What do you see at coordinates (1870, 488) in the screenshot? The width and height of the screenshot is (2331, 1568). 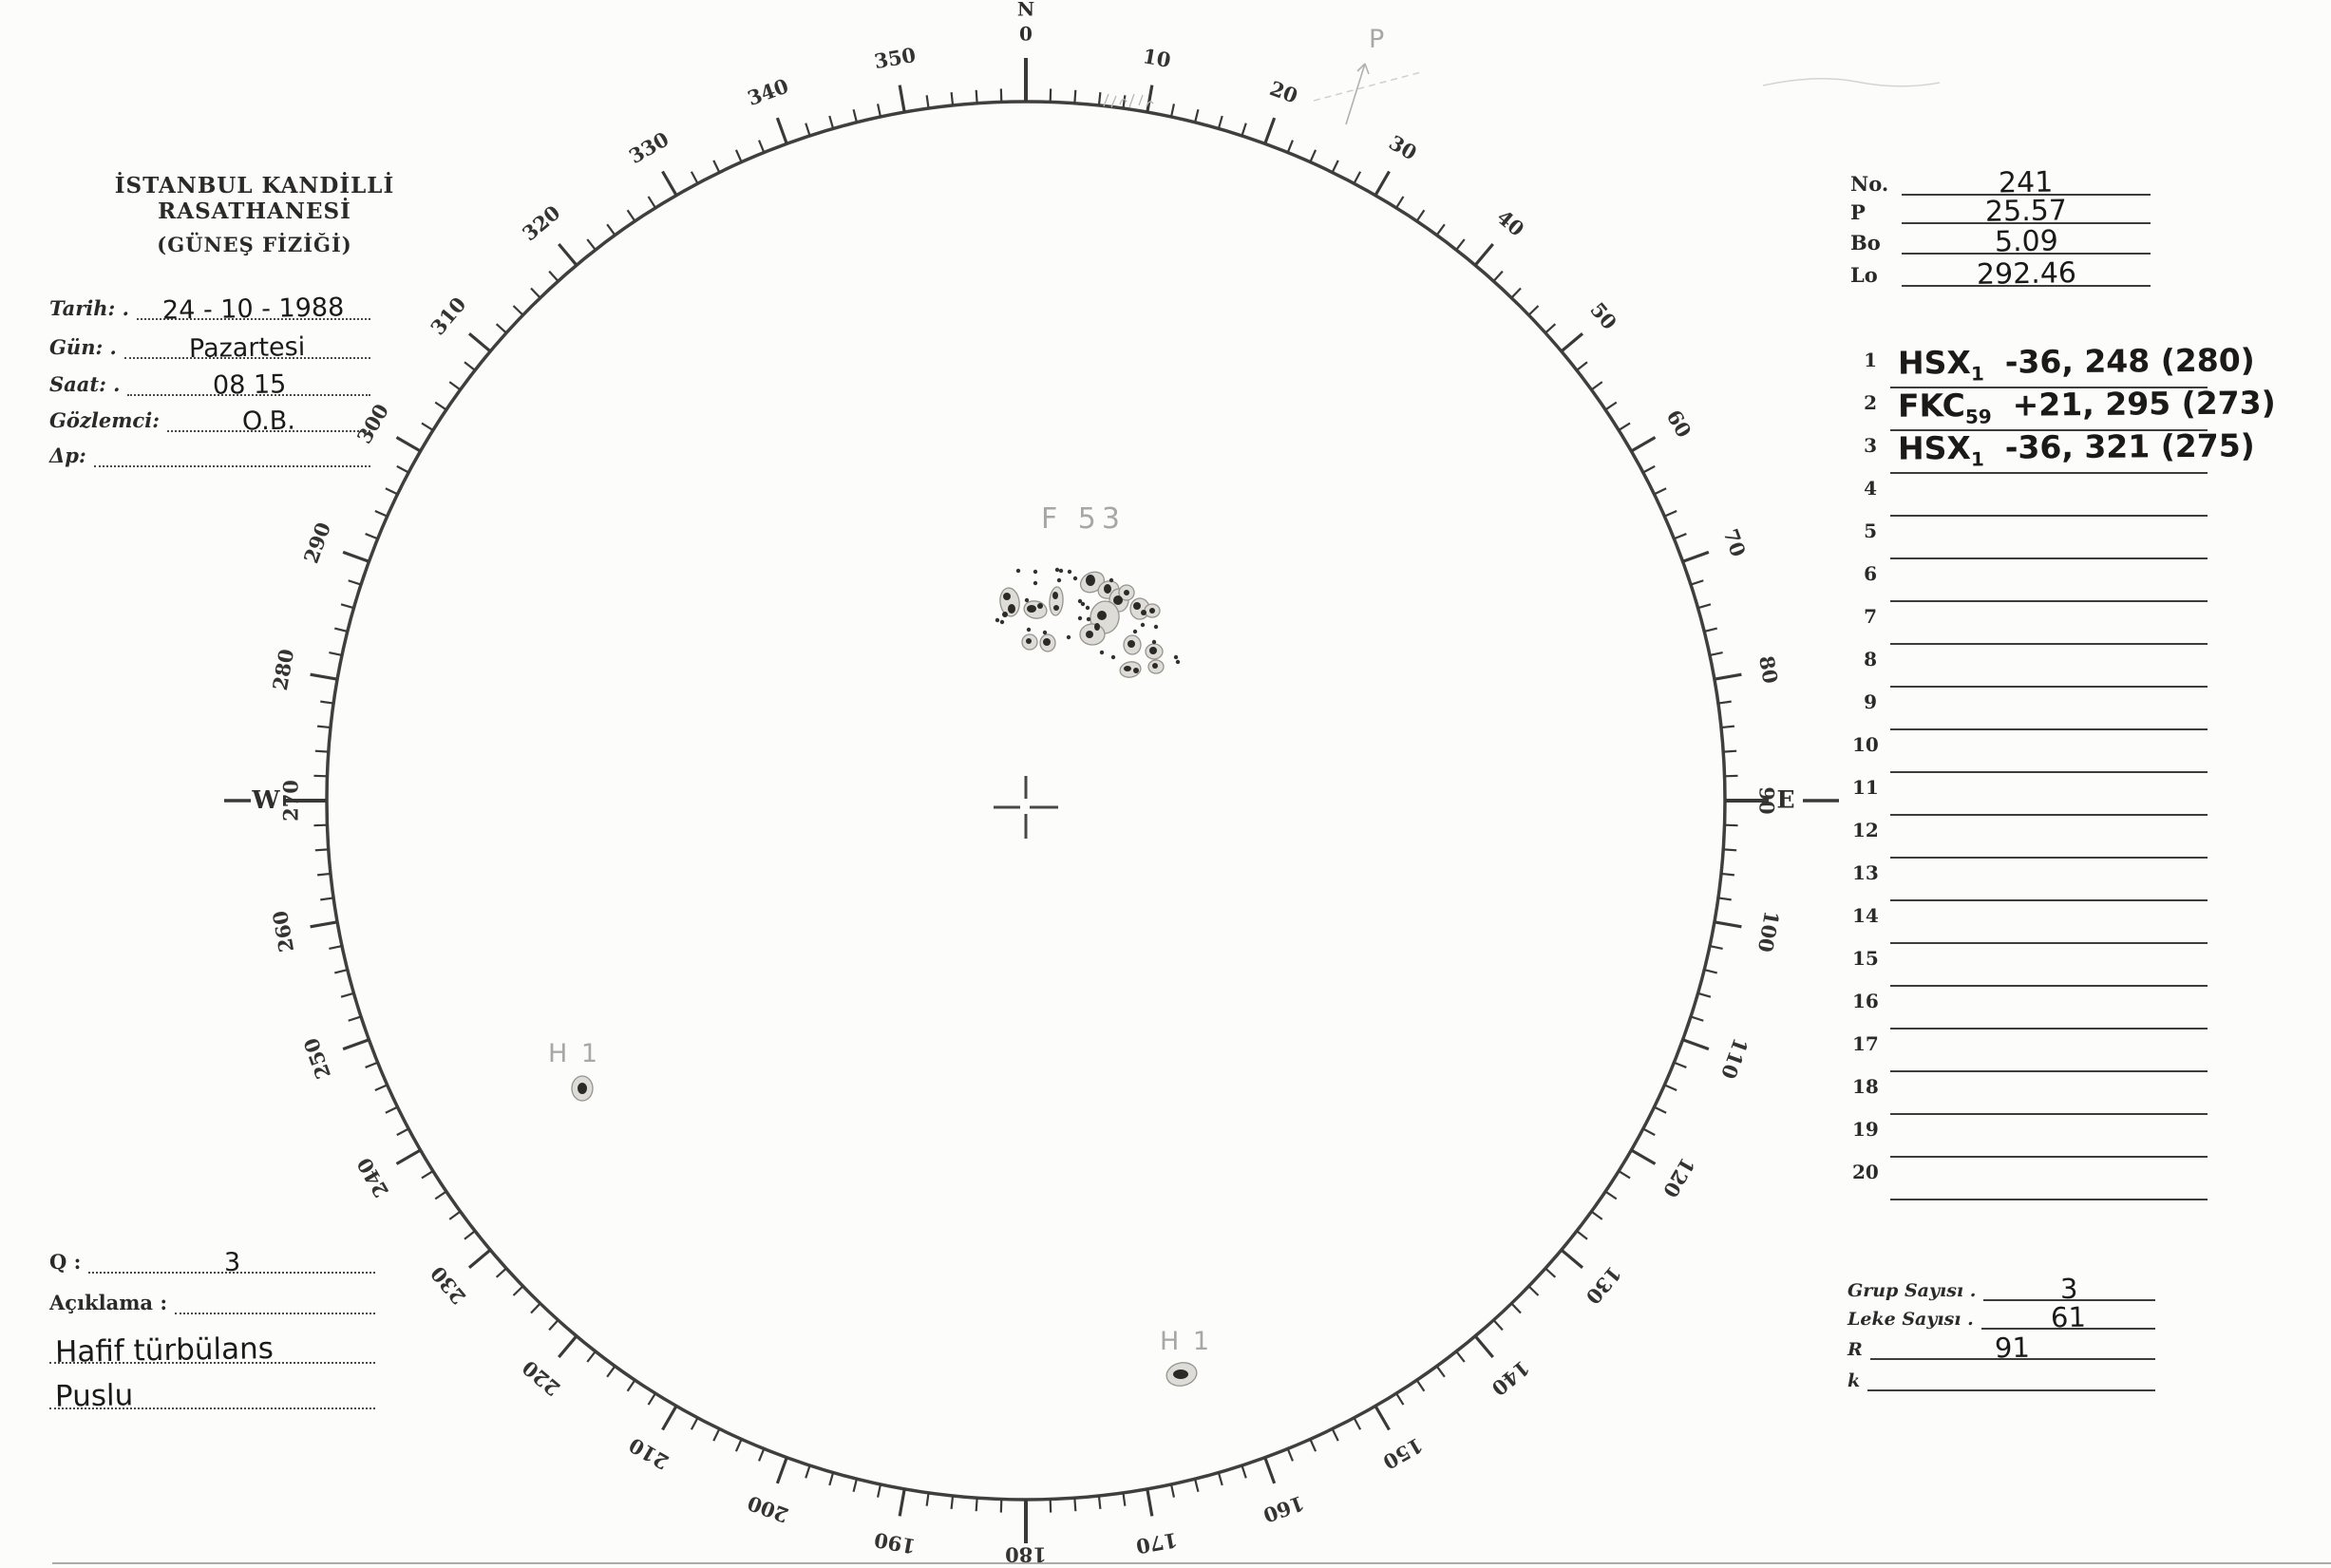 I see `group-row-number: 4` at bounding box center [1870, 488].